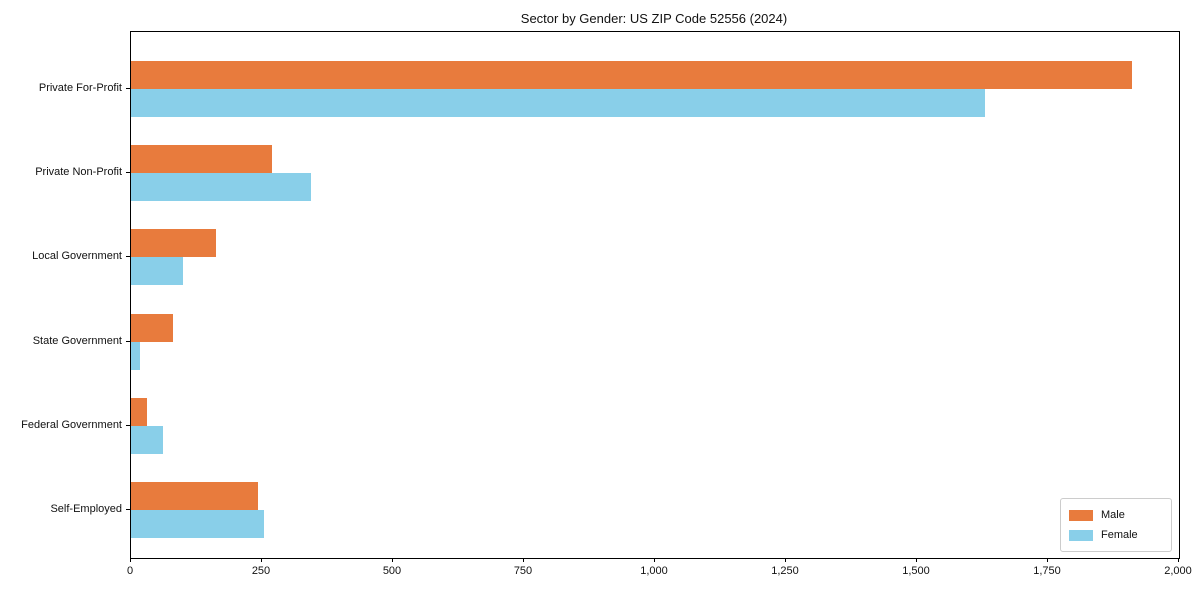 This screenshot has height=600, width=1200. Describe the element at coordinates (392, 571) in the screenshot. I see `x-axis-tick-label: 500` at that location.